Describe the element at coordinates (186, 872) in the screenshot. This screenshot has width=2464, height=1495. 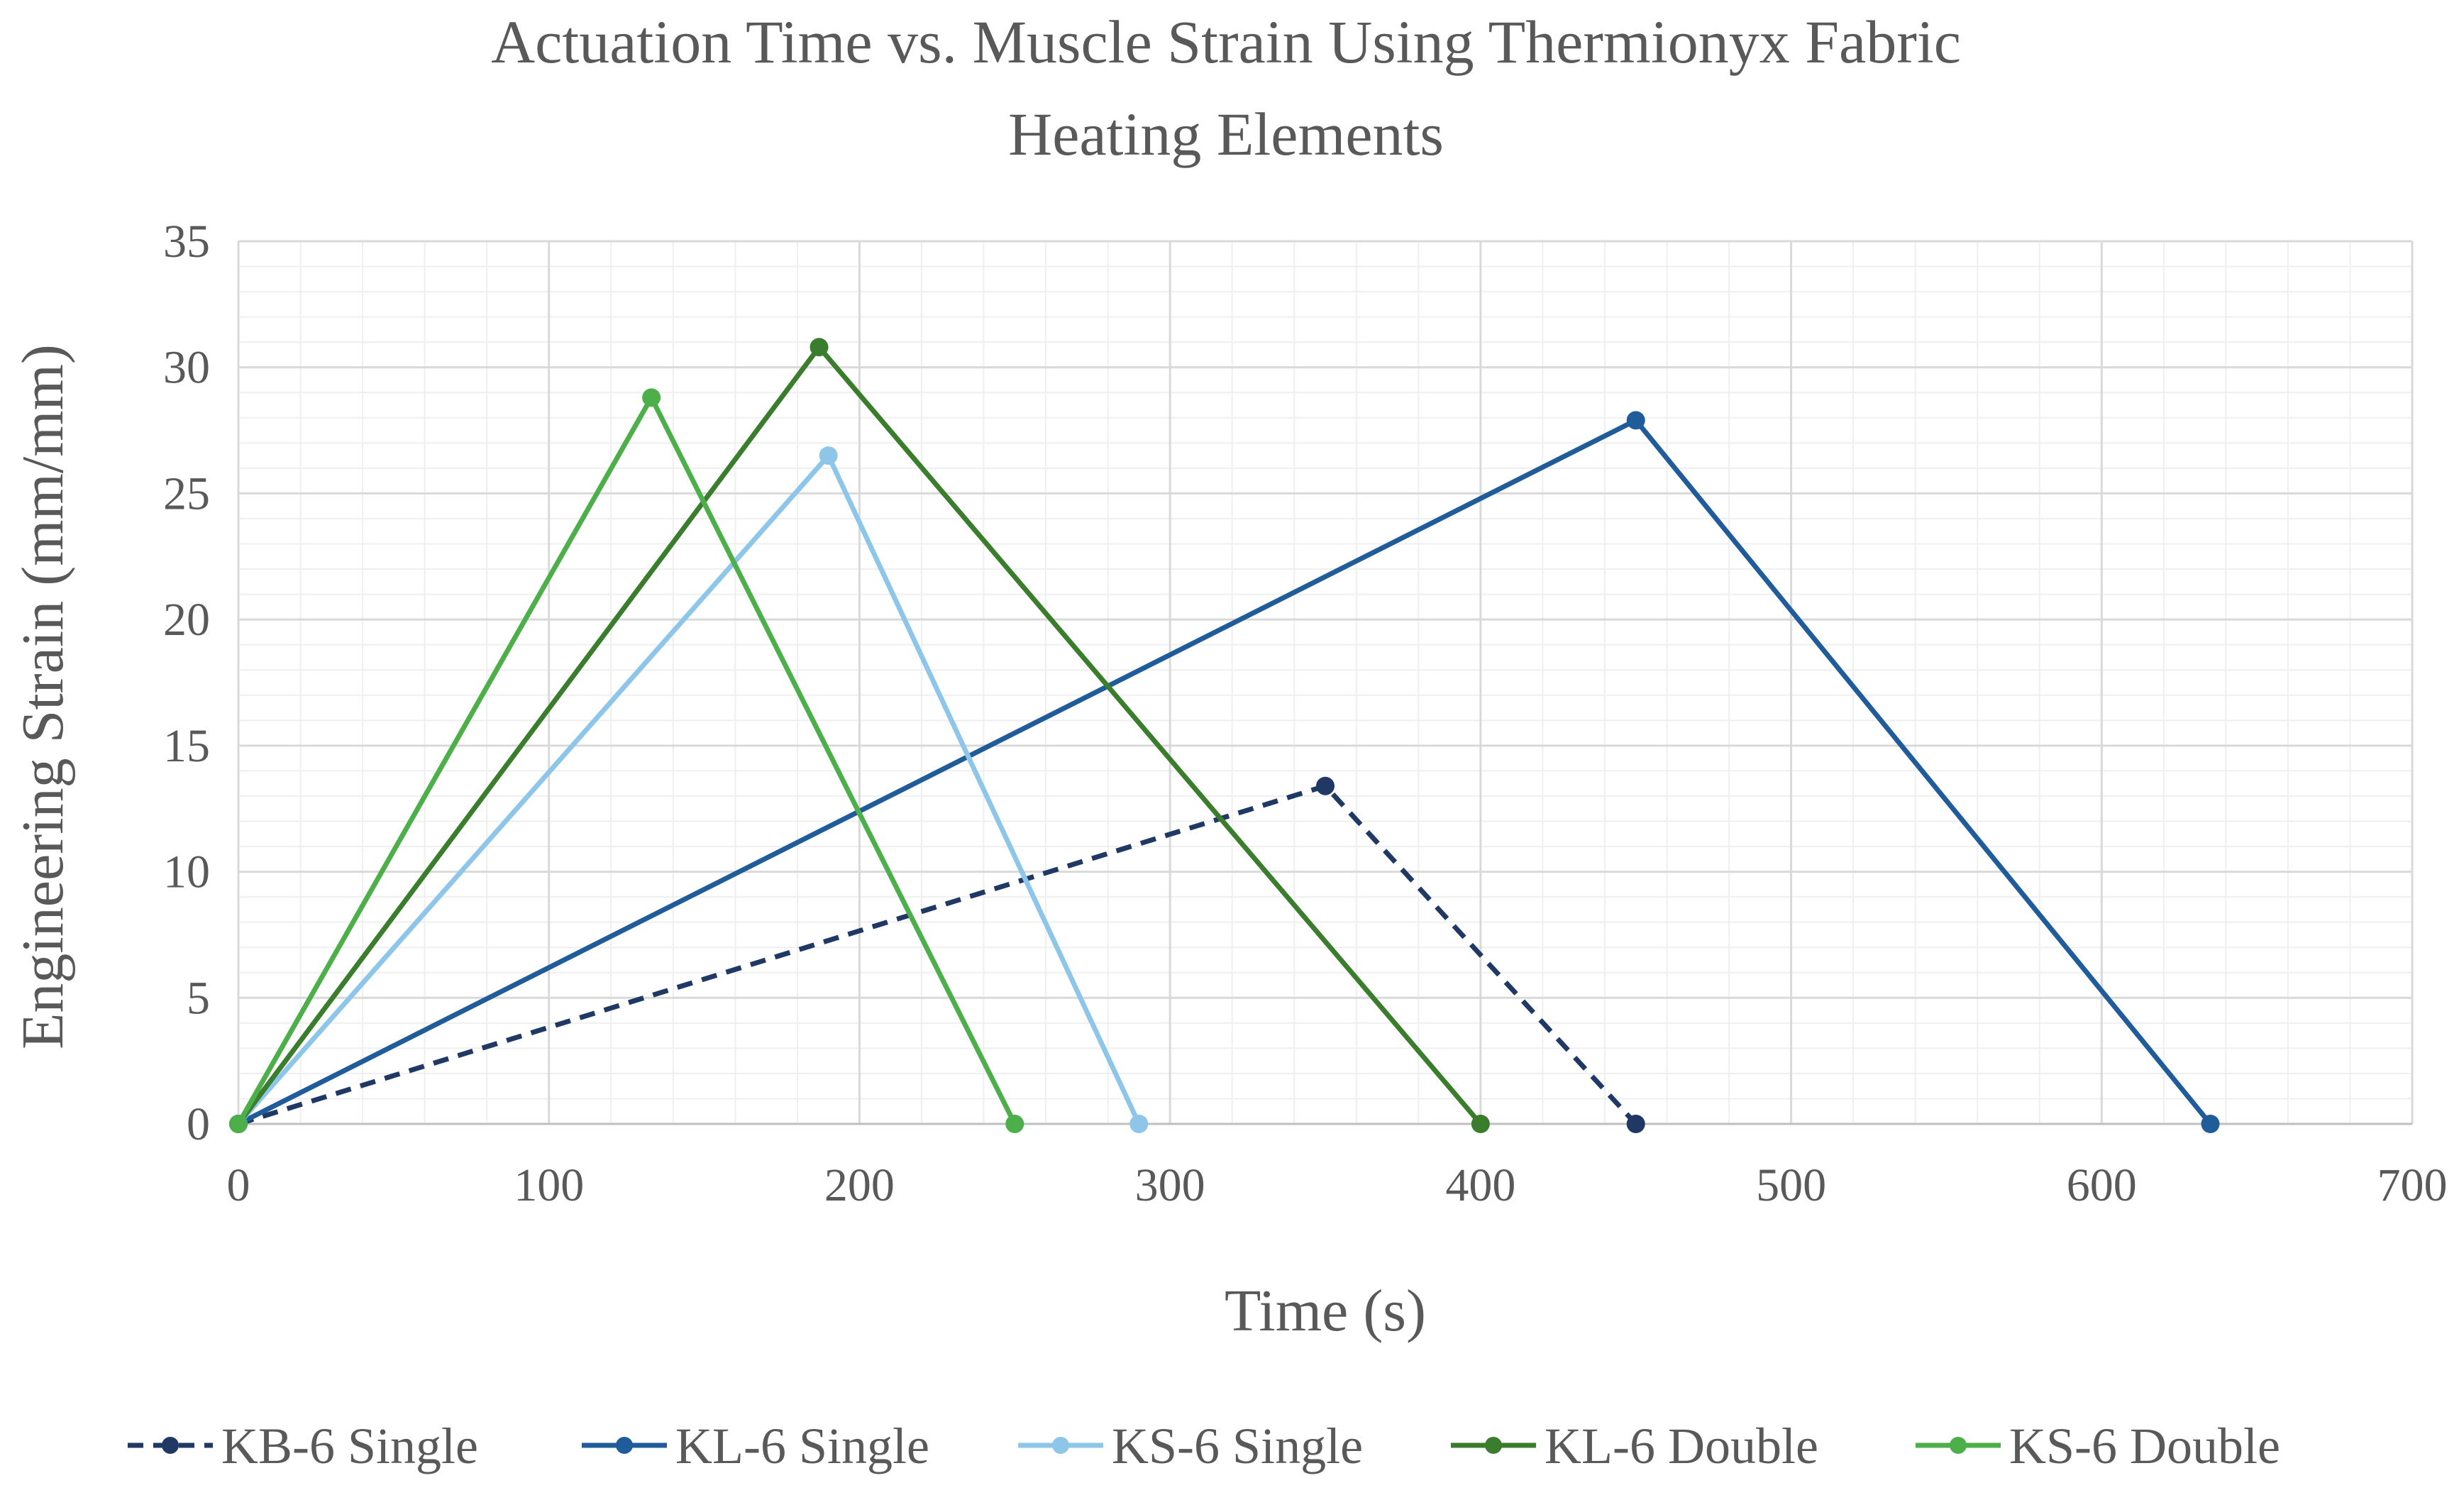
I see `y-tick-label: 10` at that location.